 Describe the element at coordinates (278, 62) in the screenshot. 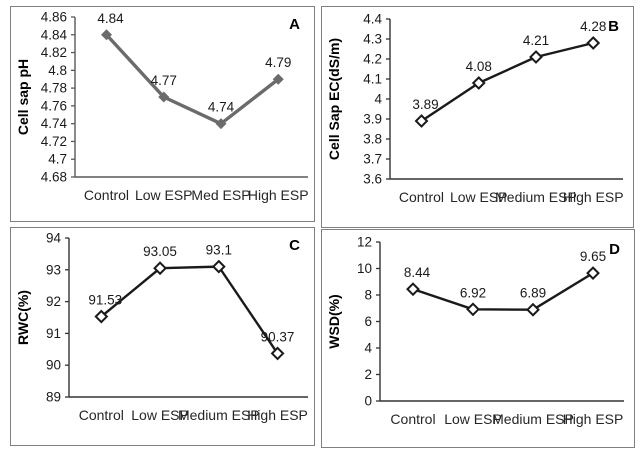

I see `data-point-label: 4.79` at that location.